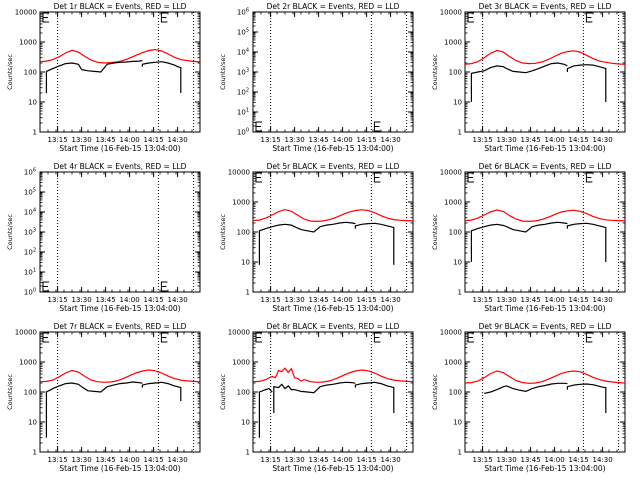 The image size is (640, 480). I want to click on subplot-title: Det 9r BLACK = Events, RED = LLD, so click(545, 326).